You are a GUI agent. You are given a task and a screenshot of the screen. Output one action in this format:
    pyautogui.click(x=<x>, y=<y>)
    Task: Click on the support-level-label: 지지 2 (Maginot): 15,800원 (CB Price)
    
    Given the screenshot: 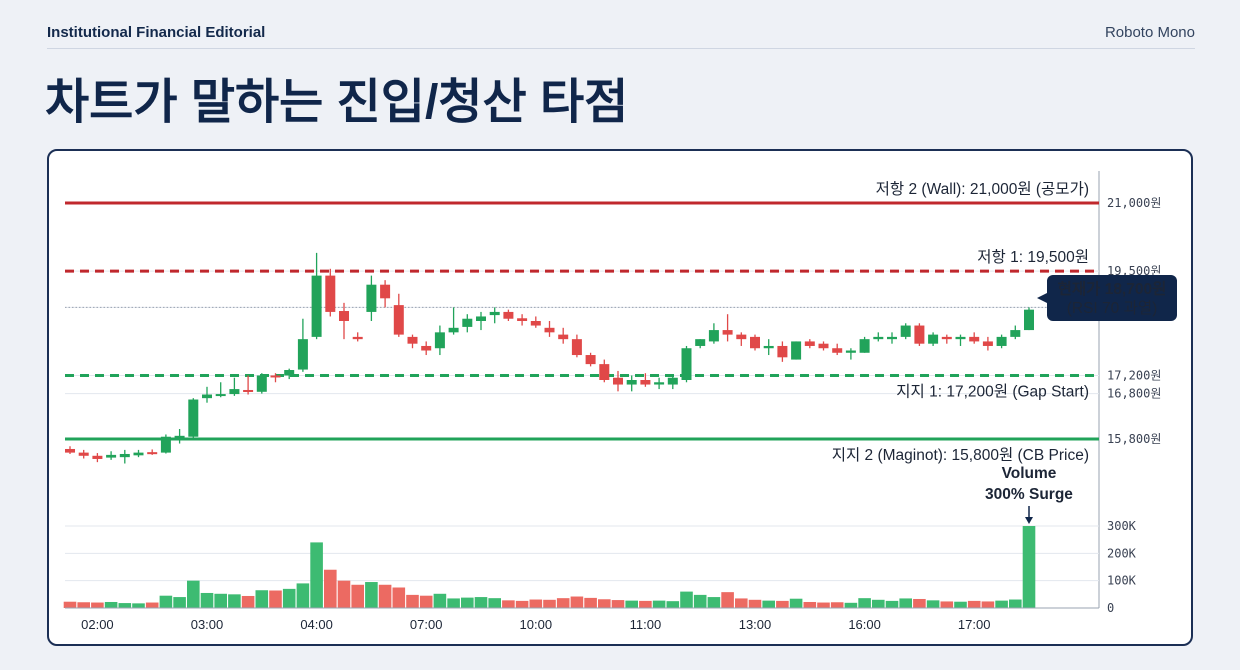 What is the action you would take?
    pyautogui.click(x=960, y=455)
    